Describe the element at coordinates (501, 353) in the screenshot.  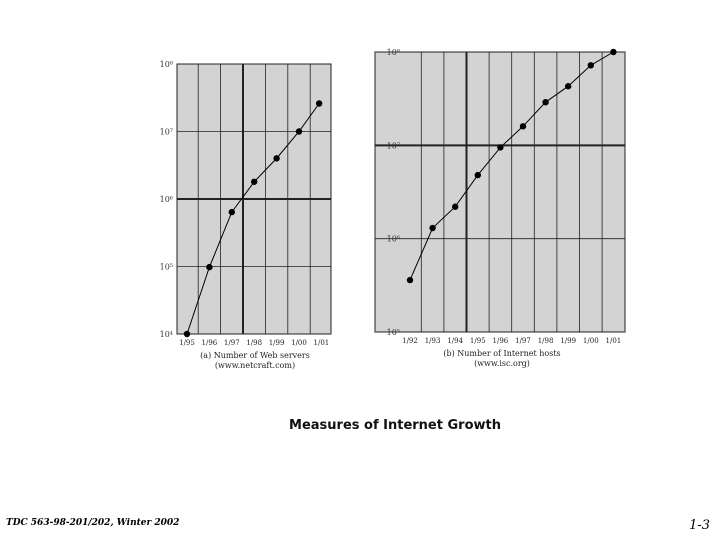
I see `chart-caption: (b) Number of Internet hosts` at that location.